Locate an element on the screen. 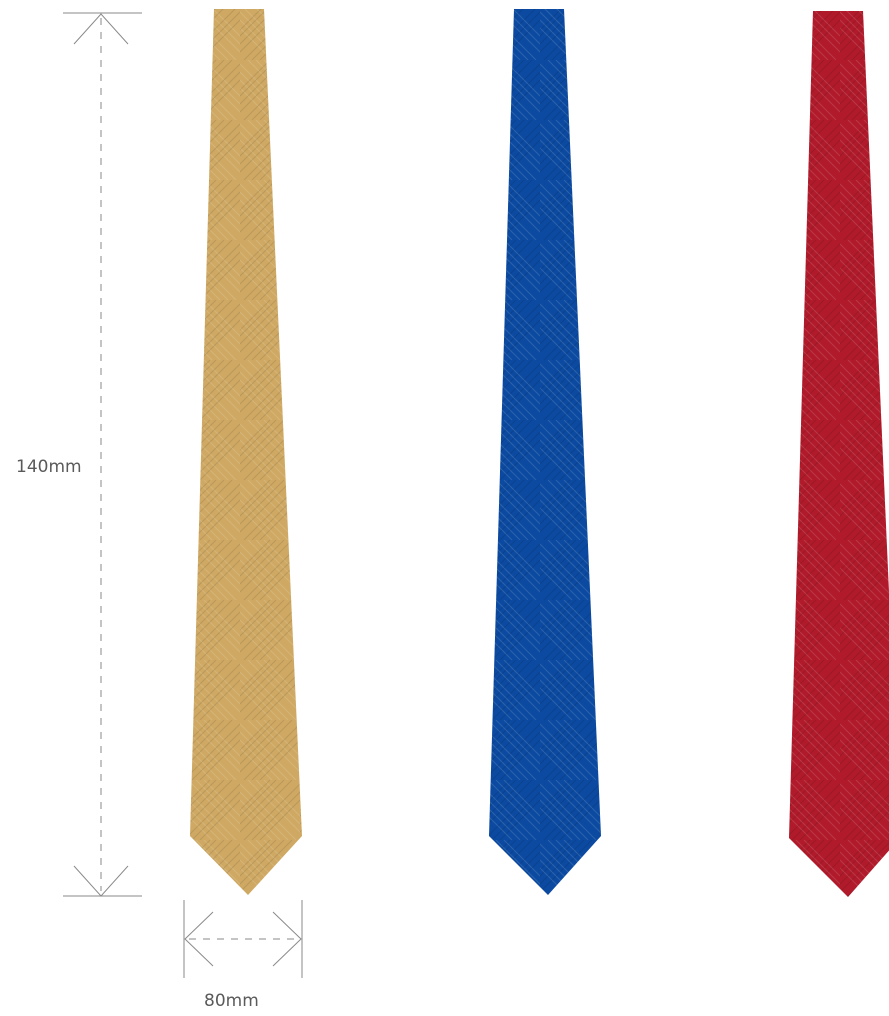 The width and height of the screenshot is (889, 1016). gold-tie is located at coordinates (246, 452).